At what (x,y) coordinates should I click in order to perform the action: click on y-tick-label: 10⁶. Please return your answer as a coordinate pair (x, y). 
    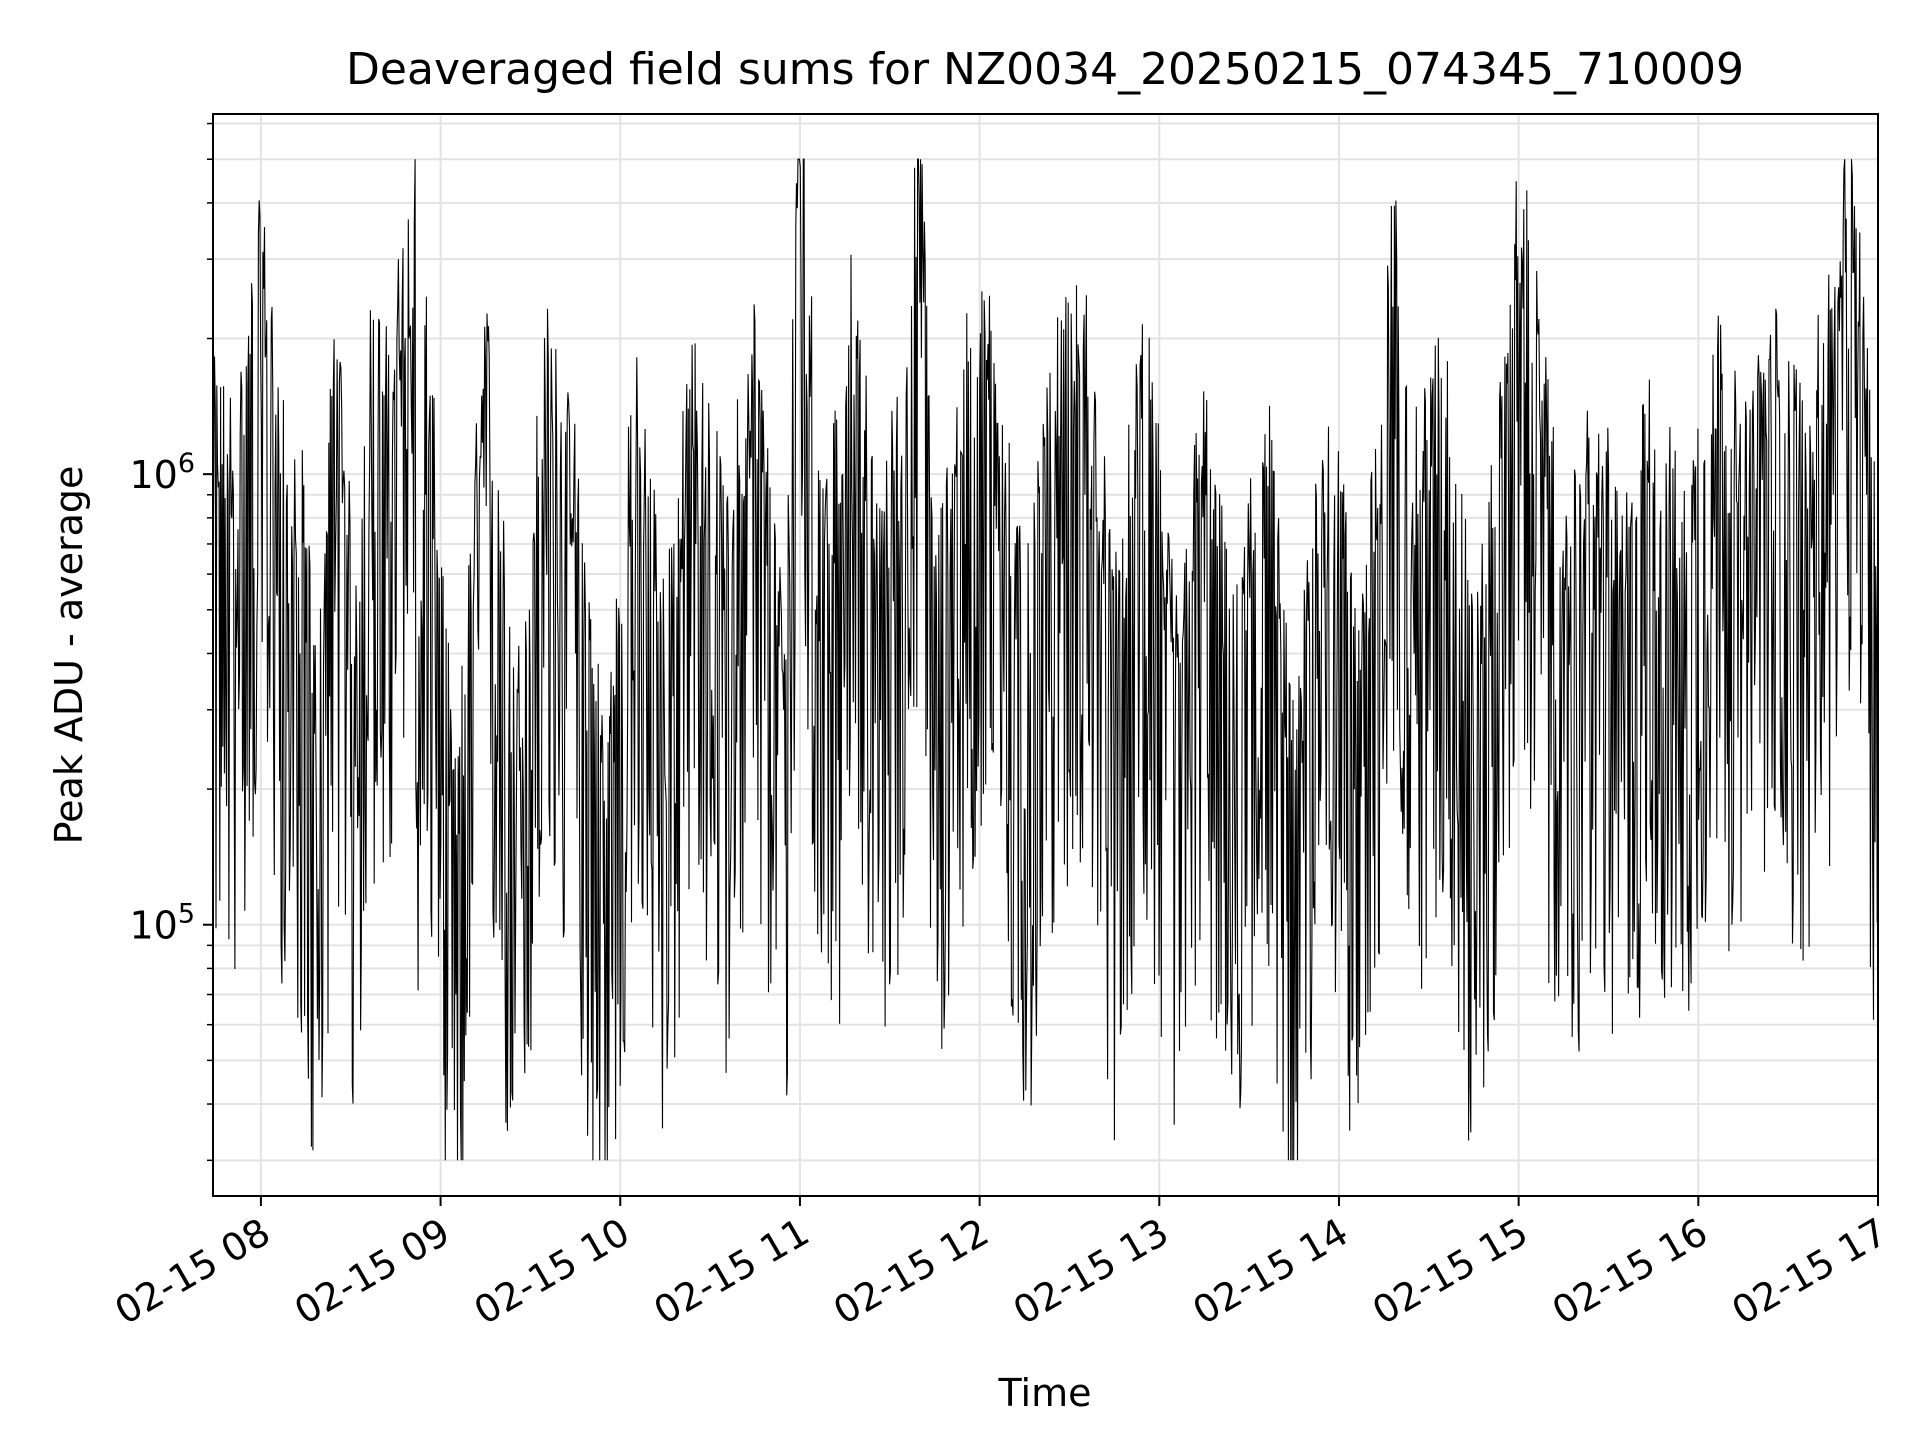
    Looking at the image, I should click on (162, 472).